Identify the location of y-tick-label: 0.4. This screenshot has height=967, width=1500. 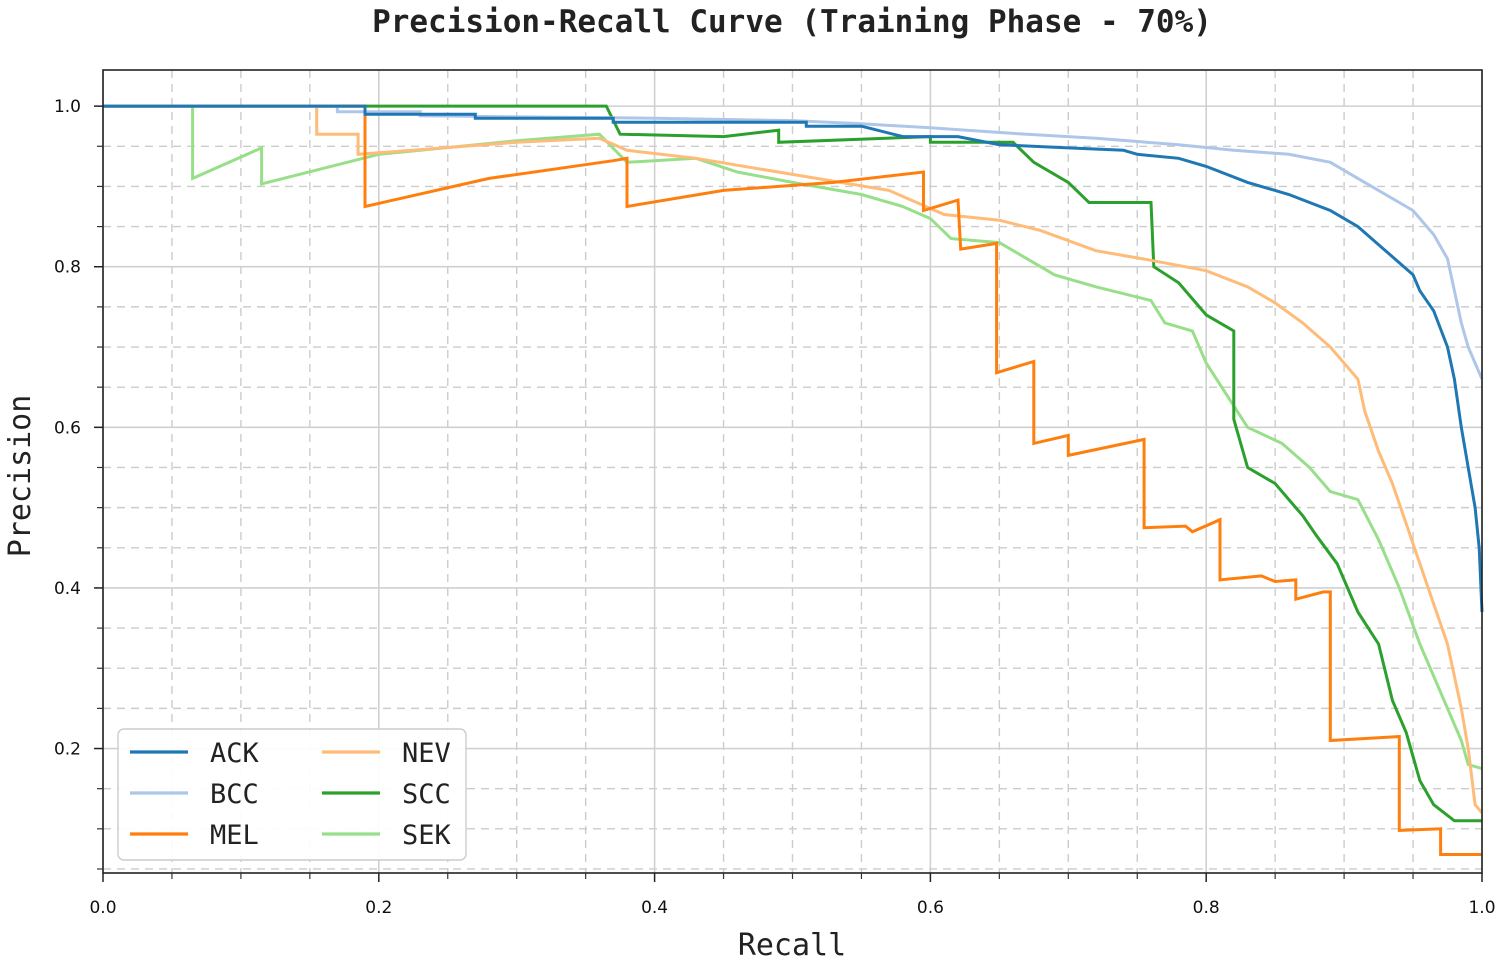
(67, 589).